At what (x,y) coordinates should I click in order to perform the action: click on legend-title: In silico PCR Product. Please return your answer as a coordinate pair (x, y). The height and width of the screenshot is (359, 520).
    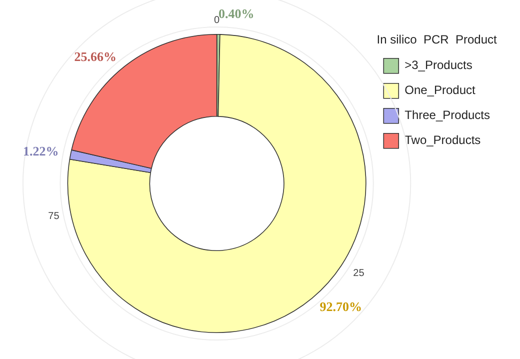
    Looking at the image, I should click on (437, 39).